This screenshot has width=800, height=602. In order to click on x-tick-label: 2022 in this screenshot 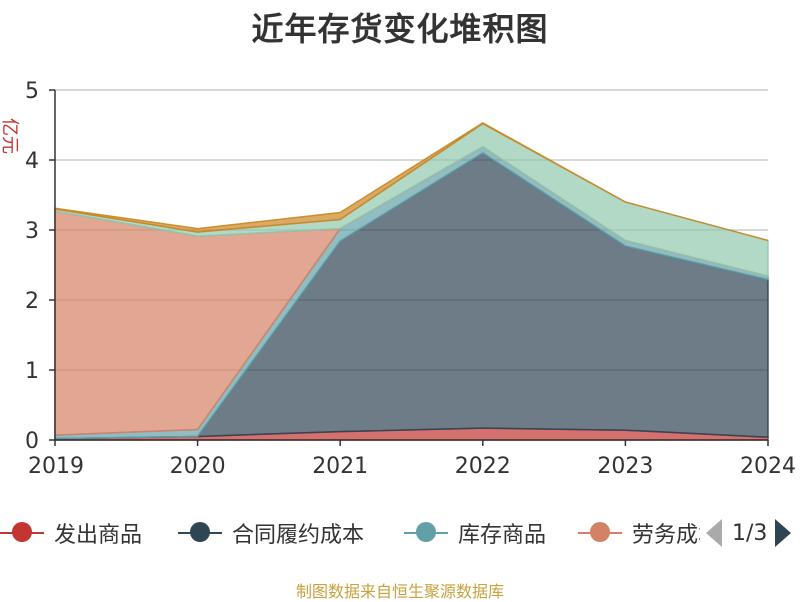, I will do `click(483, 466)`.